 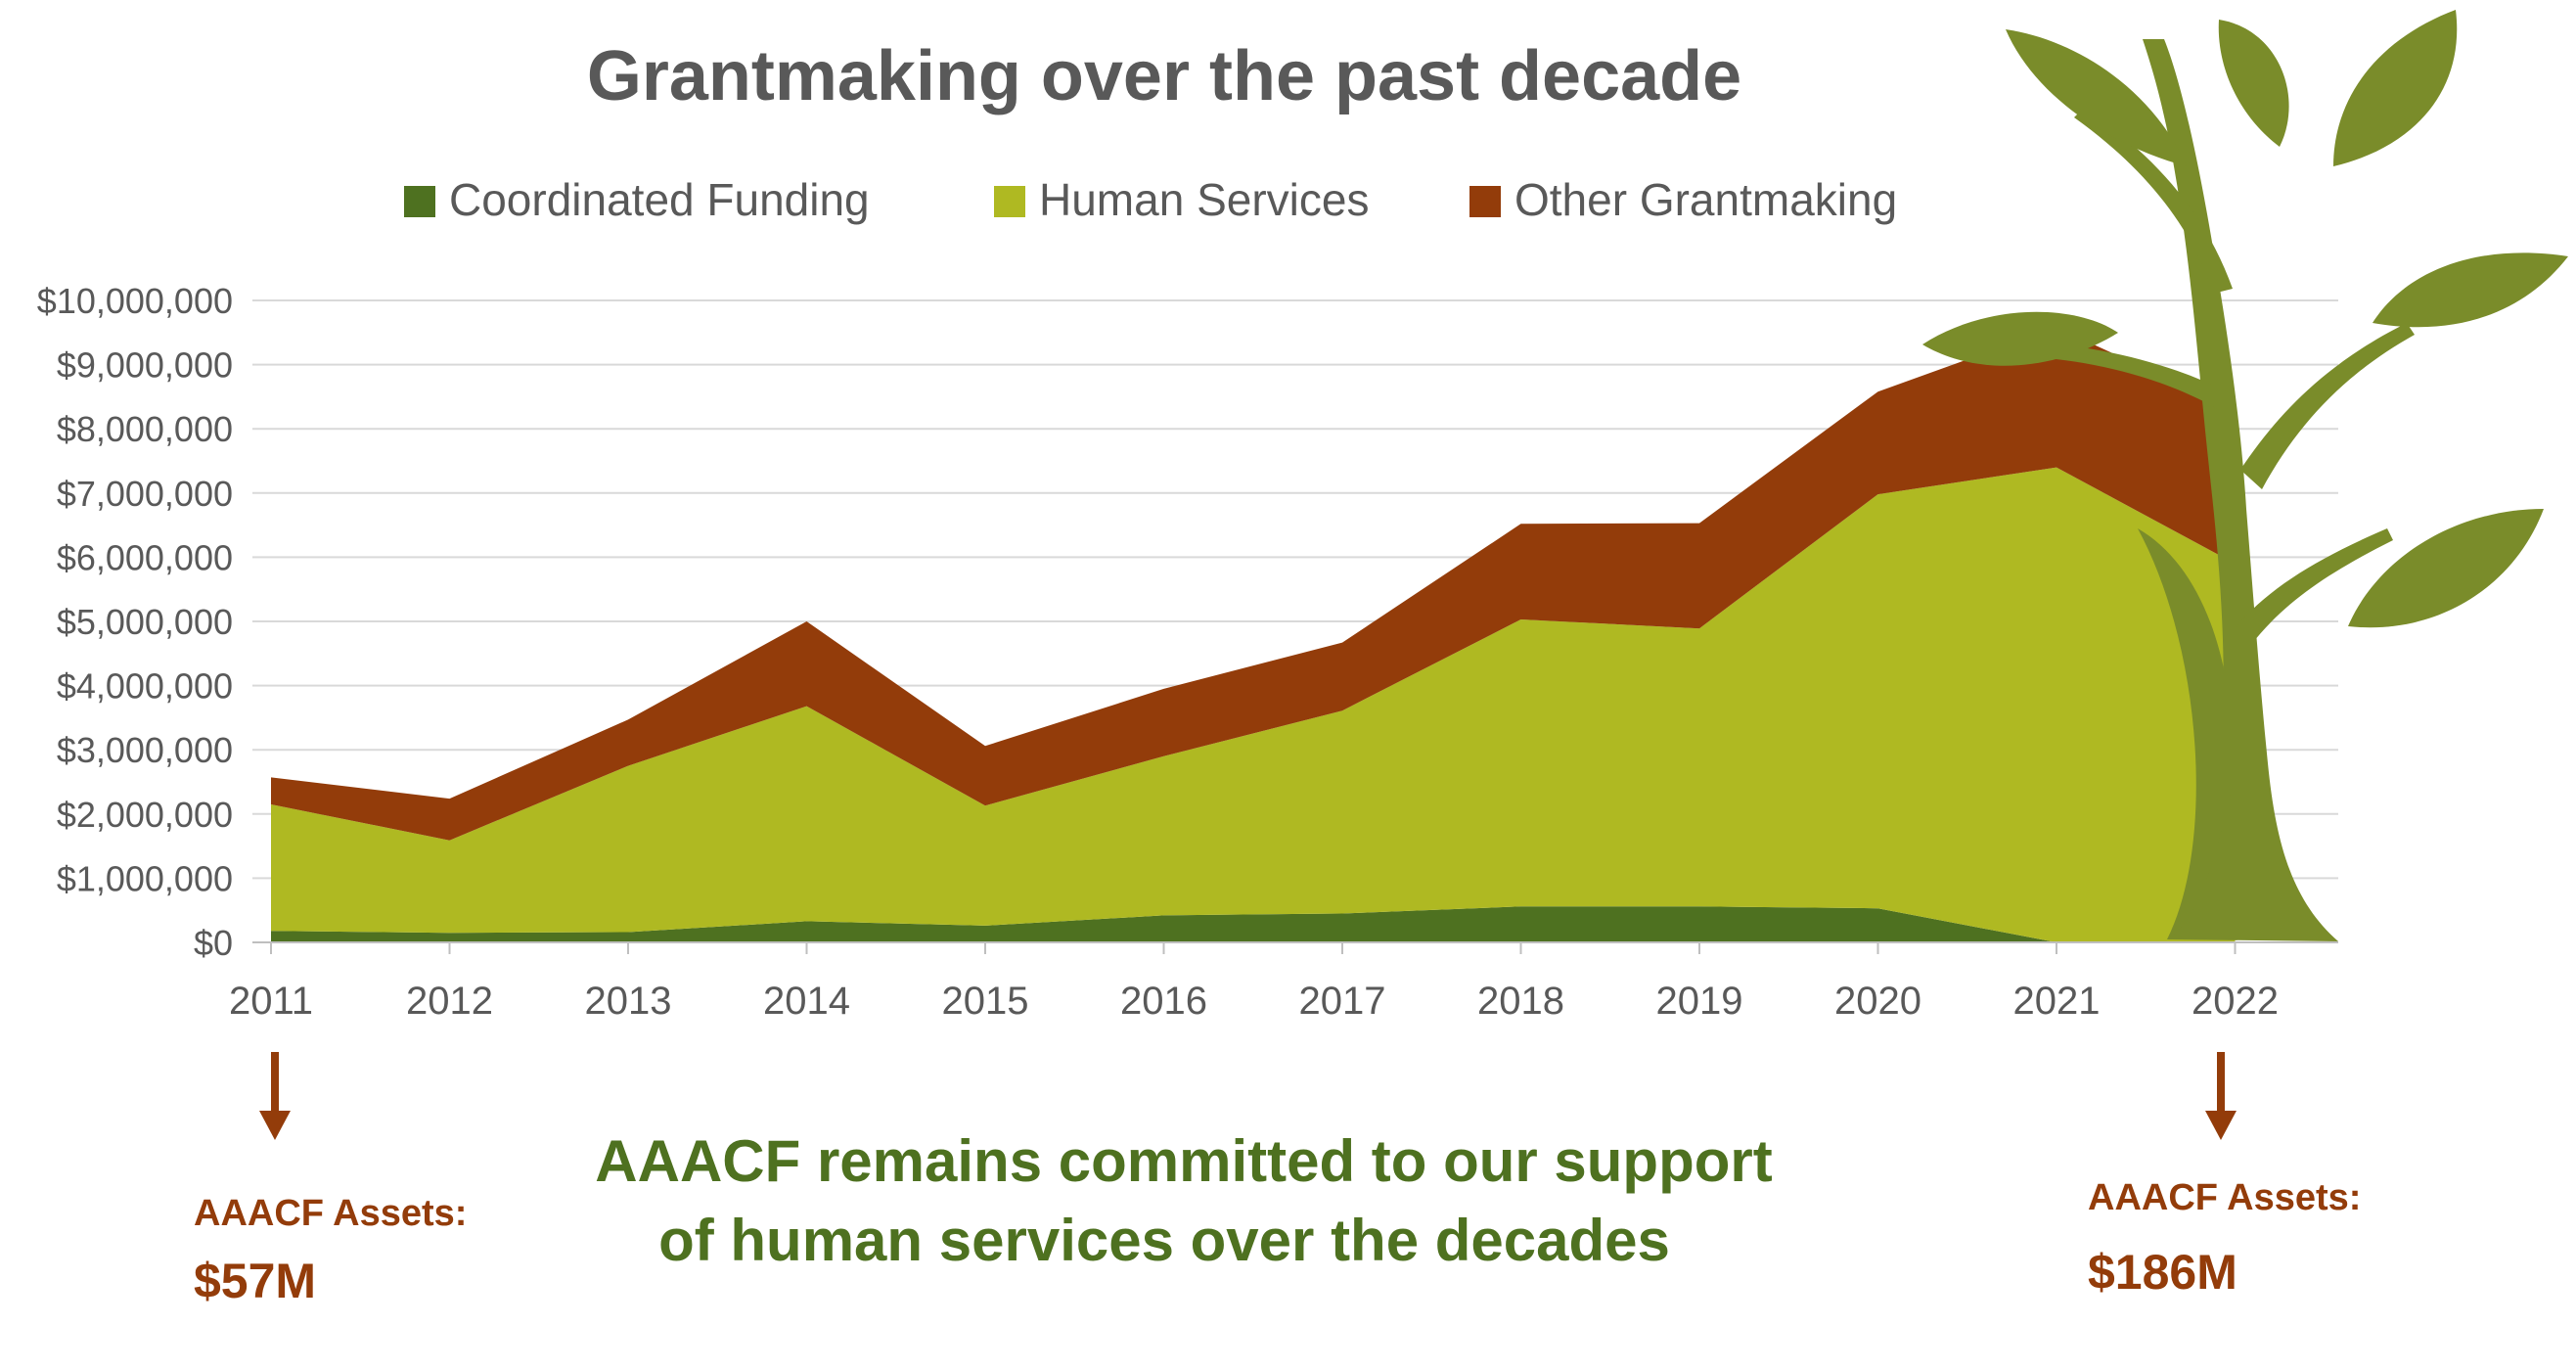 I want to click on y-tick-label: $7,000,000, so click(x=145, y=494).